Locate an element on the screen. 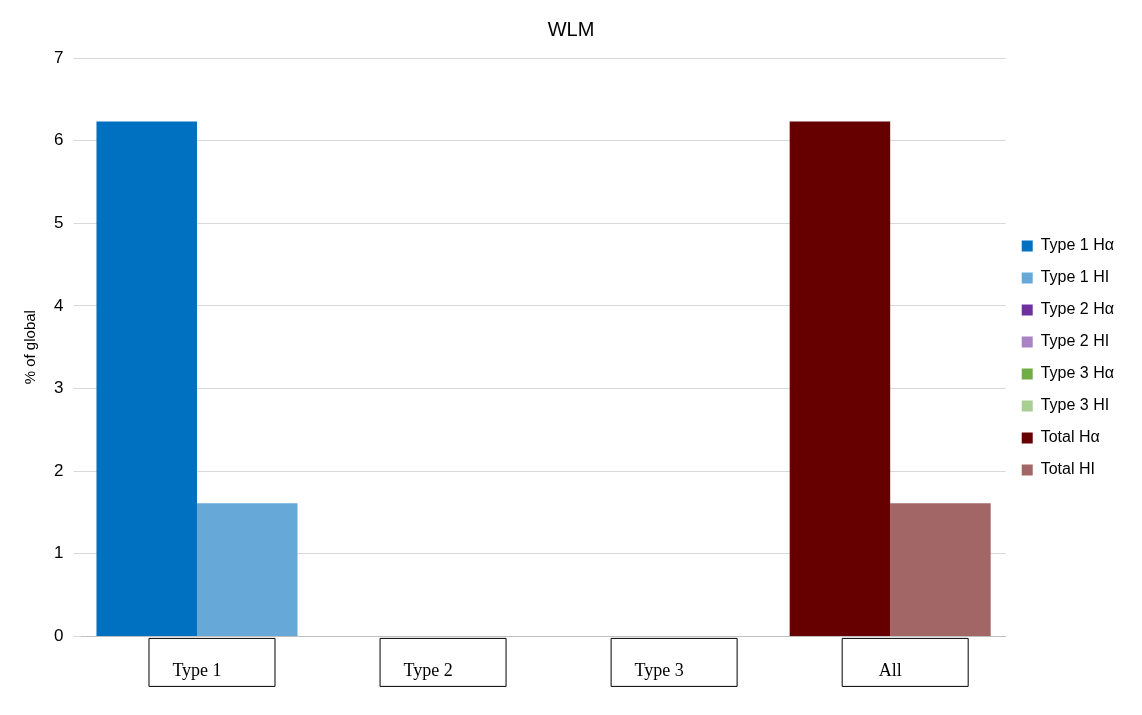 Image resolution: width=1142 pixels, height=715 pixels. y-axis-title: % of global is located at coordinates (30, 347).